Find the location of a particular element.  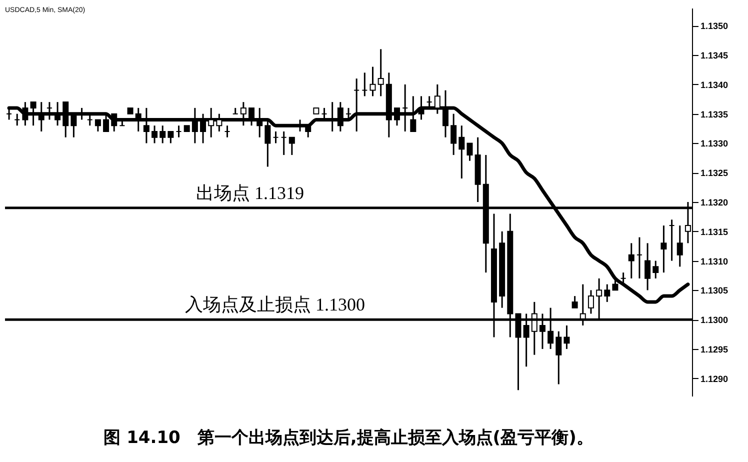

y-tick-label: 1.1345 is located at coordinates (714, 55).